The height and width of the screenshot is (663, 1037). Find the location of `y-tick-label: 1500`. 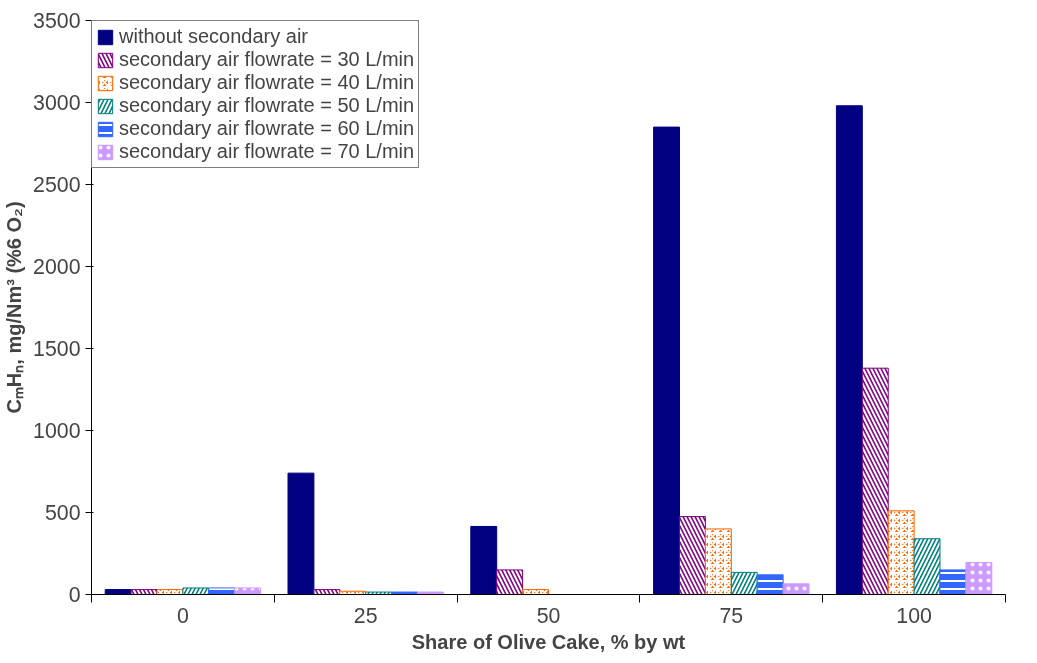

y-tick-label: 1500 is located at coordinates (57, 349).